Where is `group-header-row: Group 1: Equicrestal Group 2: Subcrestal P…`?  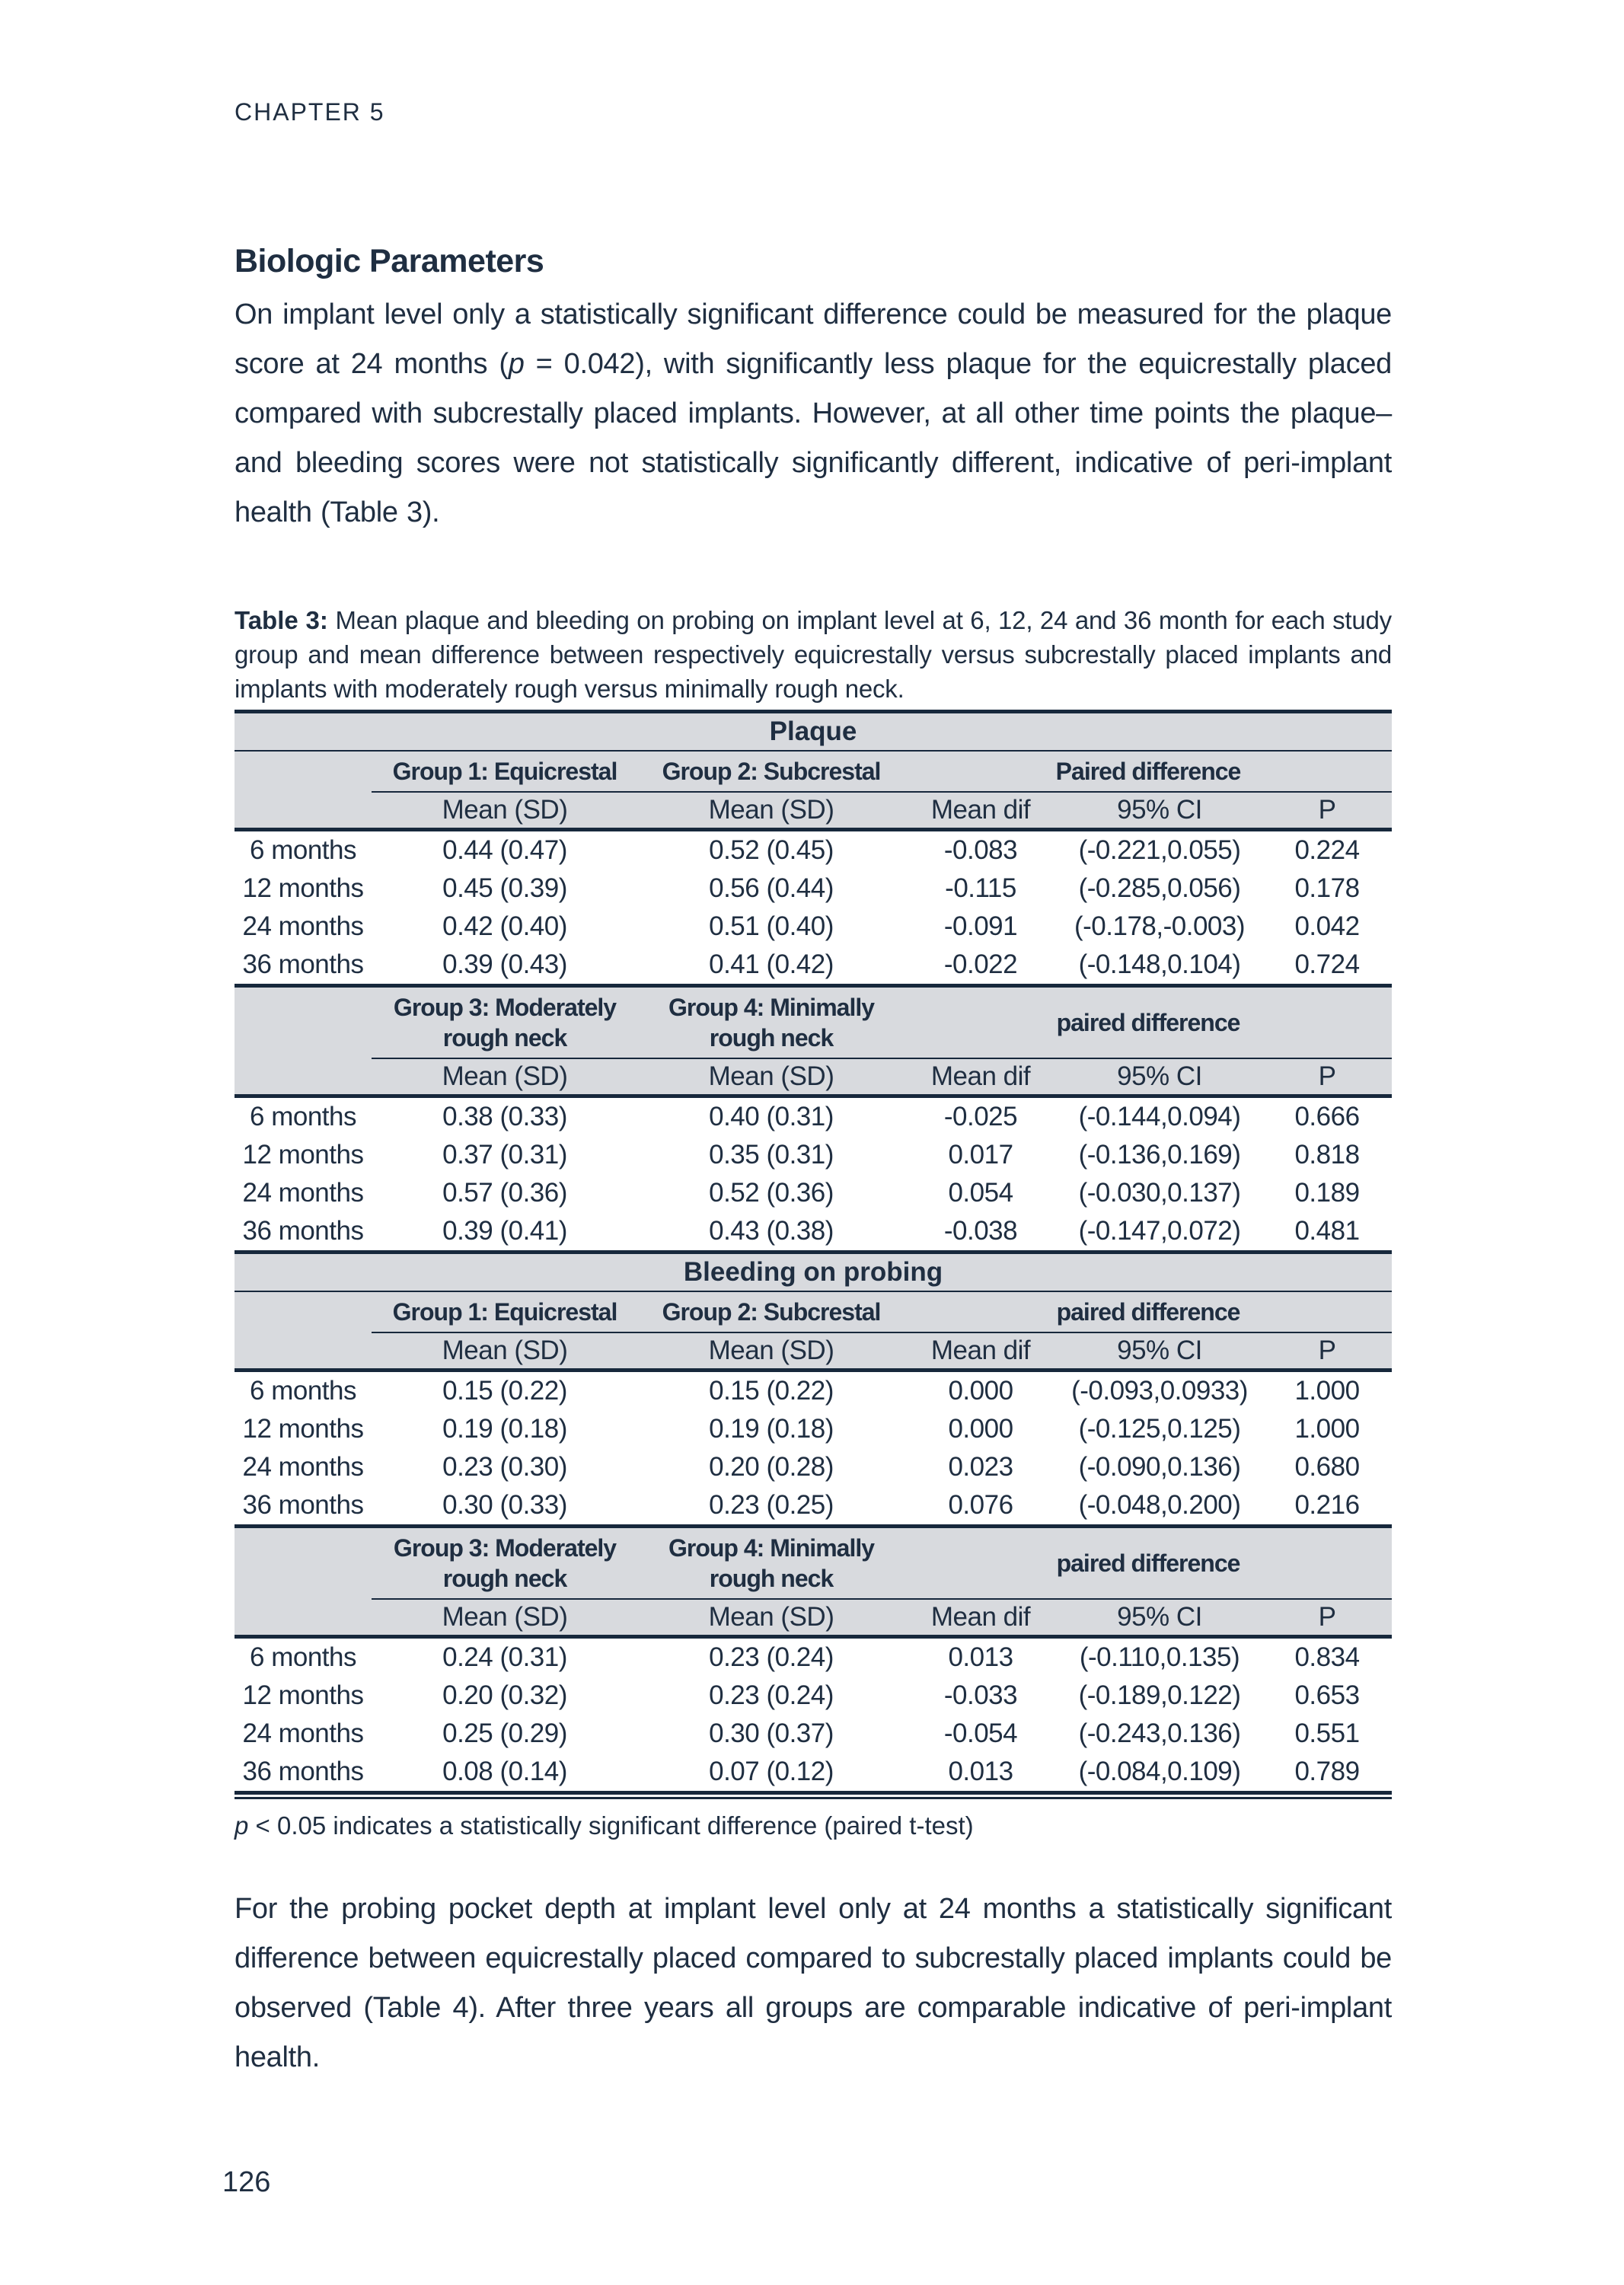
group-header-row: Group 1: Equicrestal Group 2: Subcrestal P… is located at coordinates (814, 772).